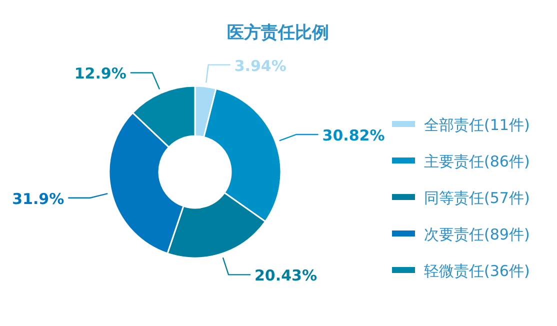 This screenshot has height=326, width=557. Describe the element at coordinates (285, 275) in the screenshot. I see `data-label: 20.43%` at that location.